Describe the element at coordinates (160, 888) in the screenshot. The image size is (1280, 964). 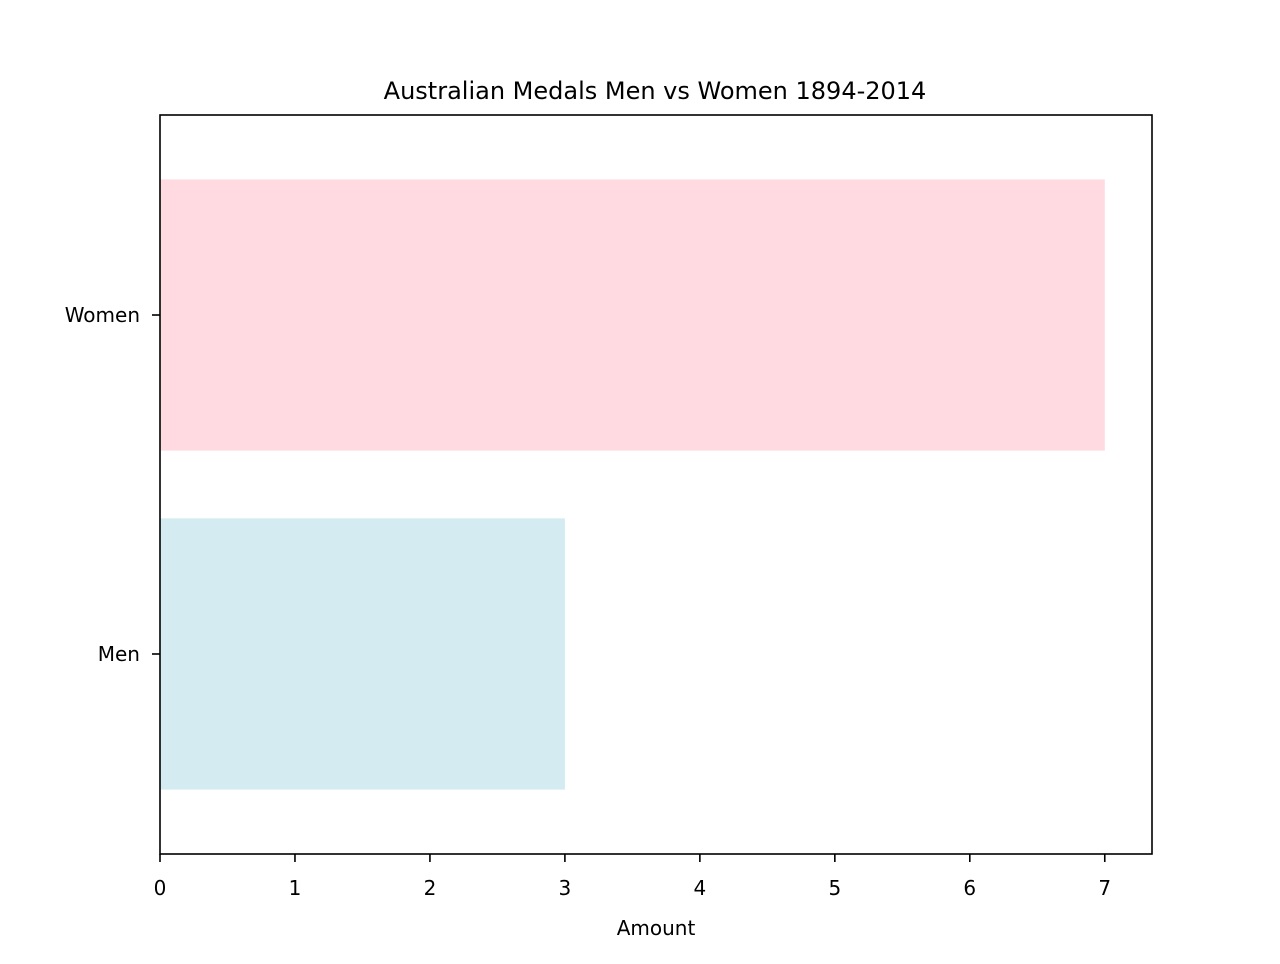
I see `x-tick-label: 0` at that location.